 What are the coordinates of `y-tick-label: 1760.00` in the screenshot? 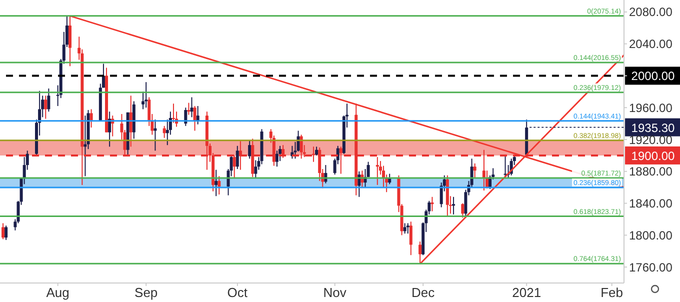 It's located at (651, 267).